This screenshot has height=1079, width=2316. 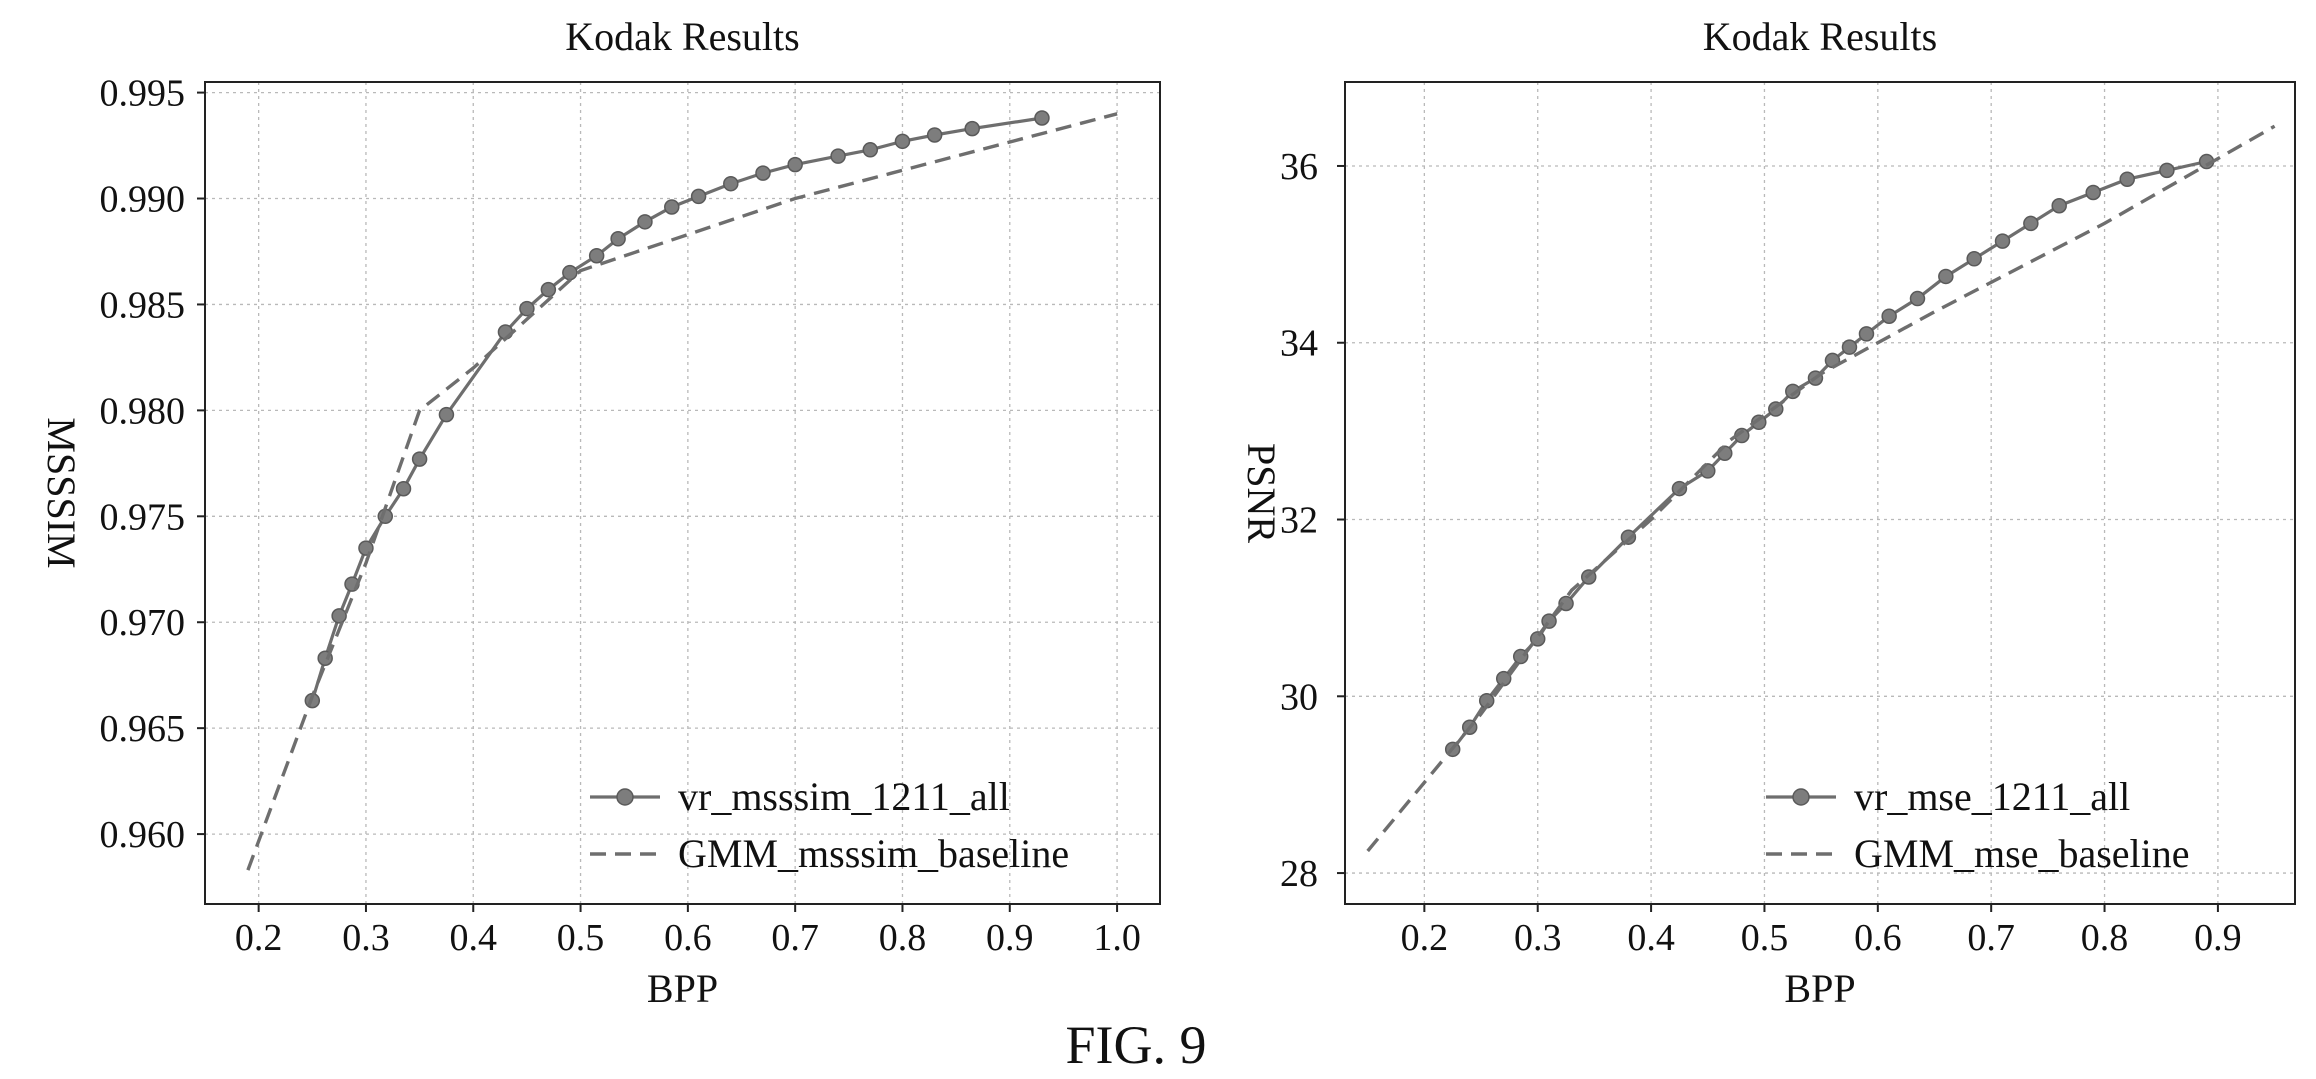 I want to click on y-tick-label: 28, so click(x=1299, y=874).